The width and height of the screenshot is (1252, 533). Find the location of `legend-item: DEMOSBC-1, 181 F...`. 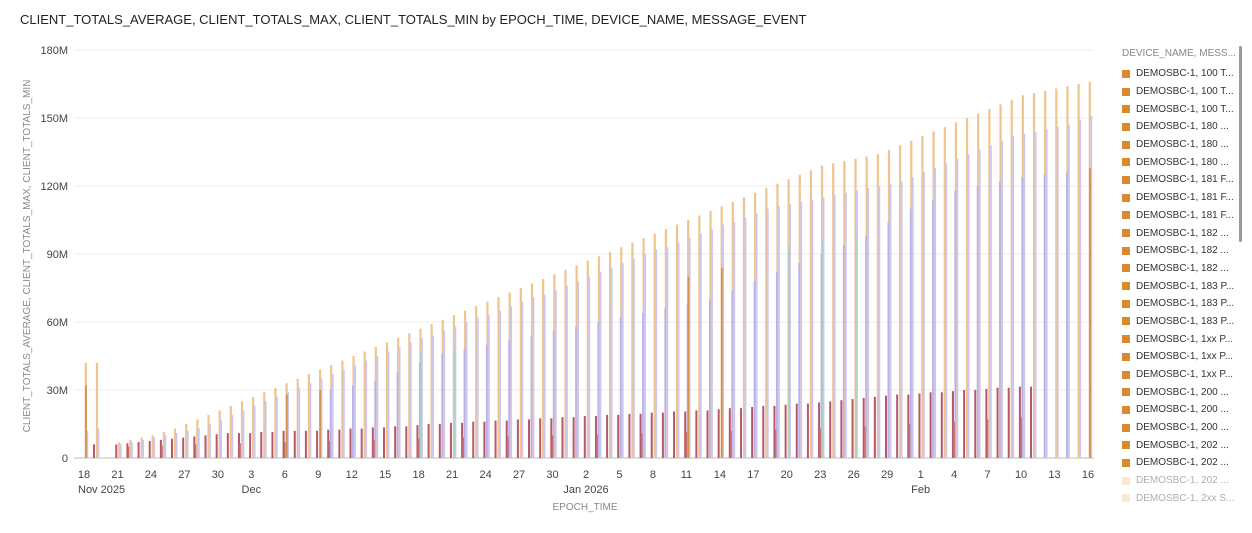

legend-item: DEMOSBC-1, 181 F... is located at coordinates (1179, 198).